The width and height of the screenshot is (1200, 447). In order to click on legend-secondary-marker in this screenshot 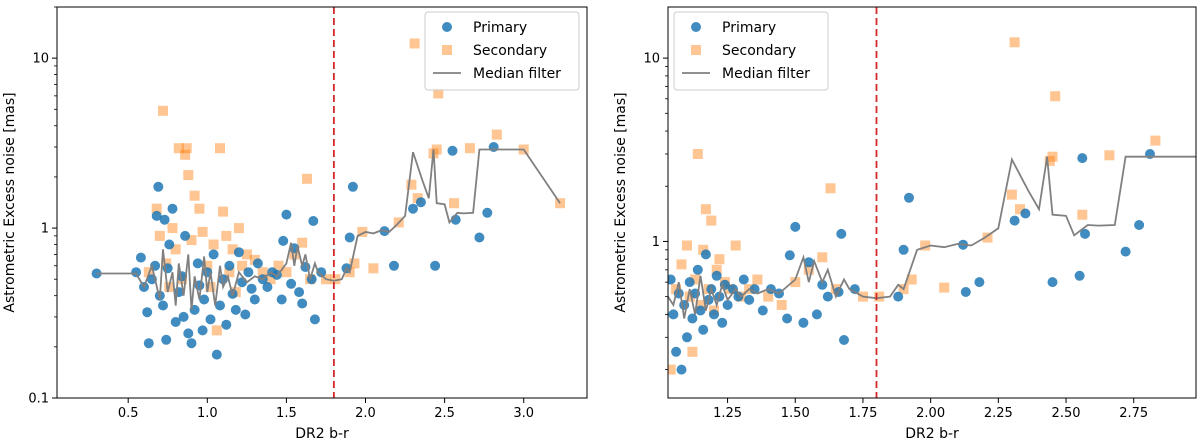, I will do `click(447, 50)`.